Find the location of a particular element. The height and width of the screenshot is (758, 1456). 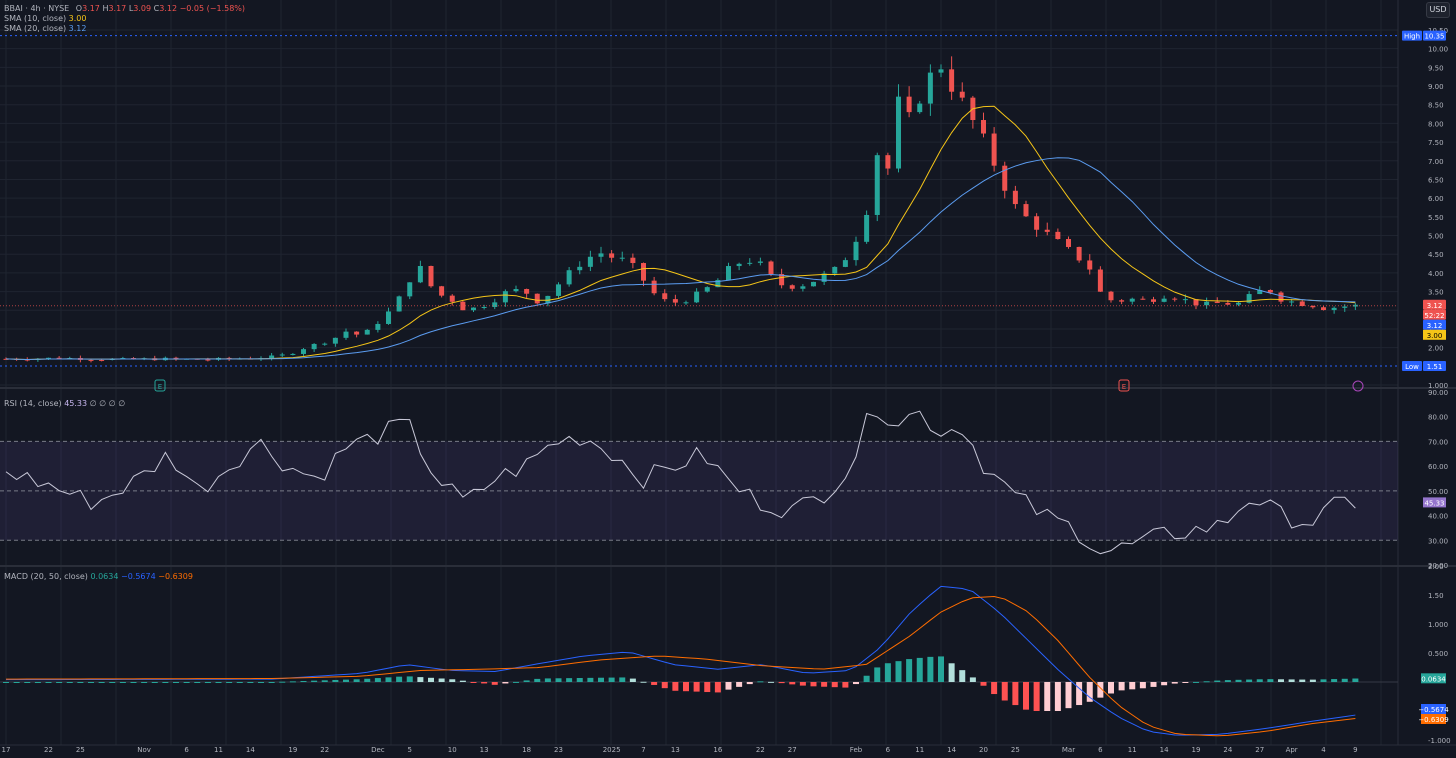

time-tick-label: 7 is located at coordinates (643, 750).